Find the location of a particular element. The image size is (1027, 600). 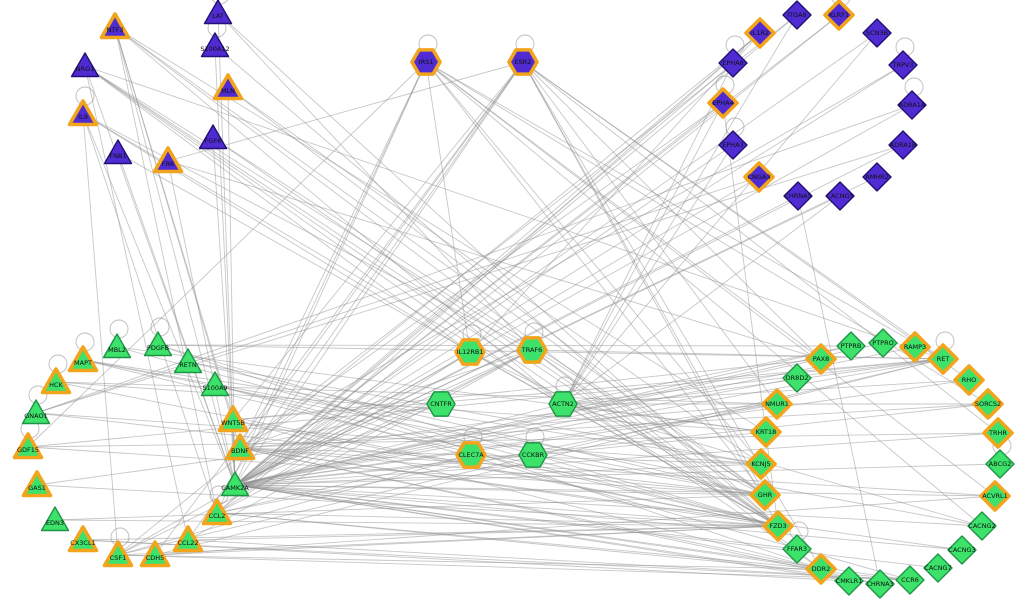

node-LAT: LAT is located at coordinates (218, 12).